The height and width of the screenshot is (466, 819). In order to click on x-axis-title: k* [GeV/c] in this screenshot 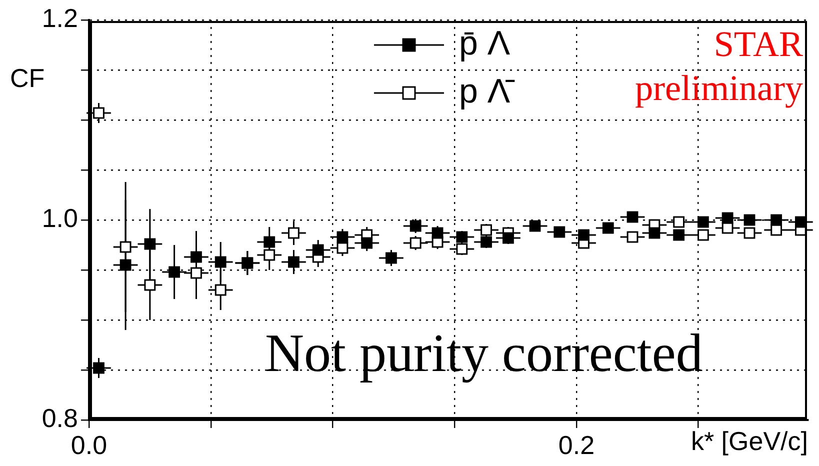, I will do `click(749, 441)`.